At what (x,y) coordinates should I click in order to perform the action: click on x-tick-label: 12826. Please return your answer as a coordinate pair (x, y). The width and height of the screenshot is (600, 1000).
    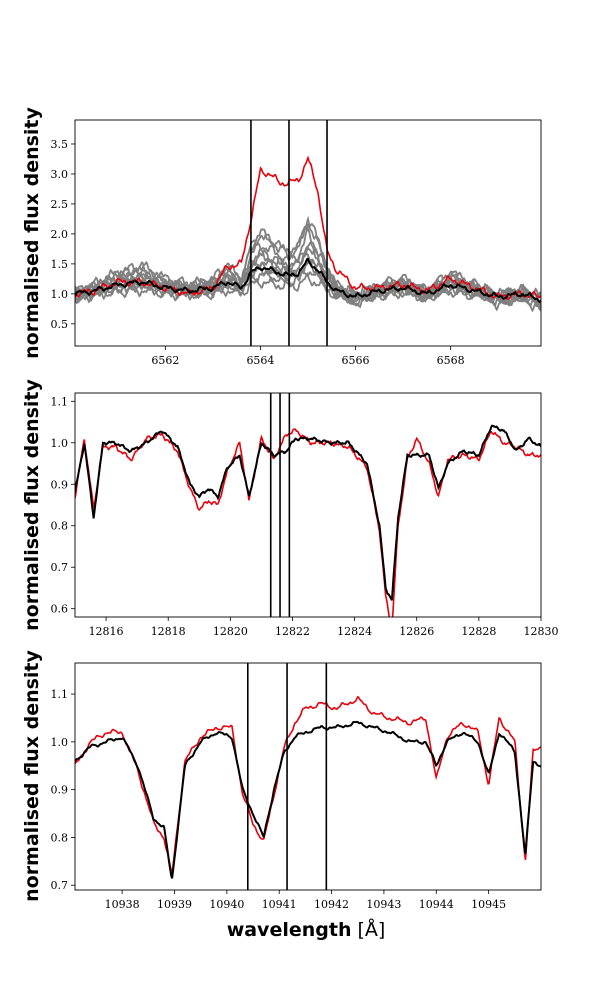
    Looking at the image, I should click on (416, 631).